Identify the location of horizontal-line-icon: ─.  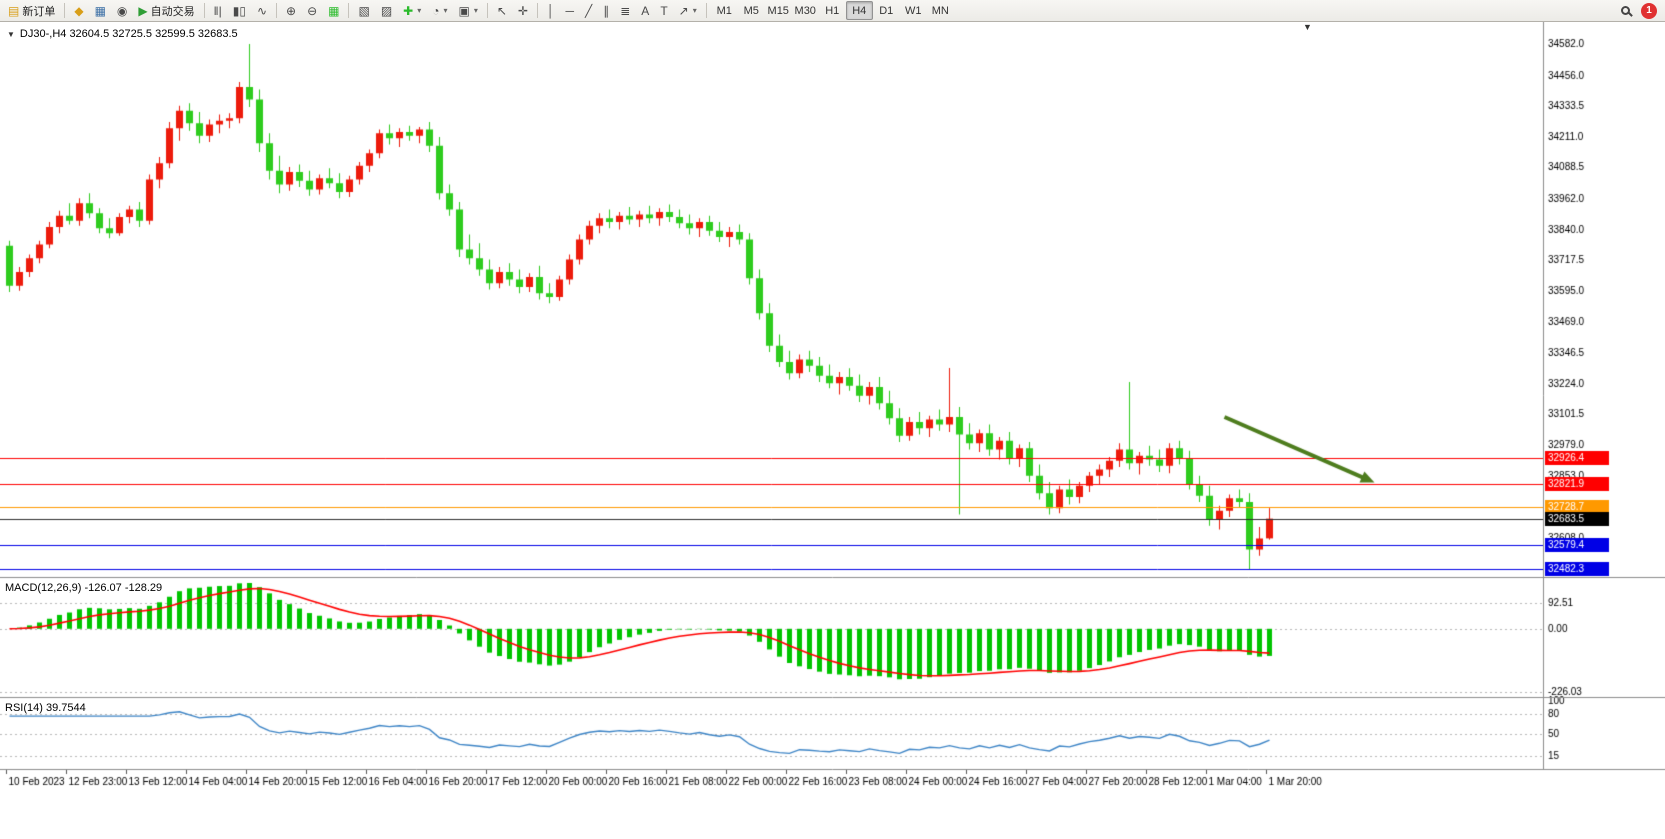
(569, 10).